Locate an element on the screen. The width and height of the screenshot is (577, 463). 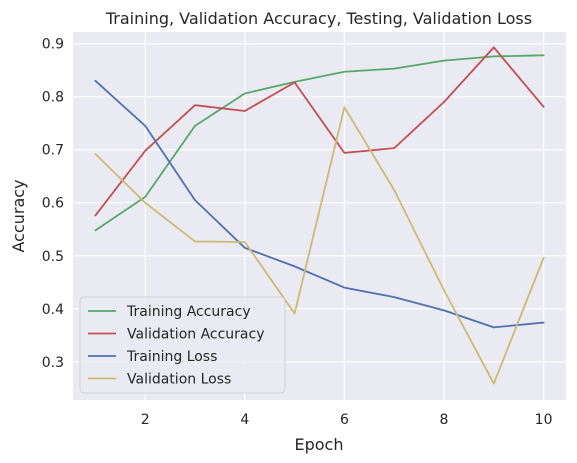
y-axis-ticks: 0.3 0.4 0.5 0.6 0.7 0.8 0.9 is located at coordinates (53, 204).